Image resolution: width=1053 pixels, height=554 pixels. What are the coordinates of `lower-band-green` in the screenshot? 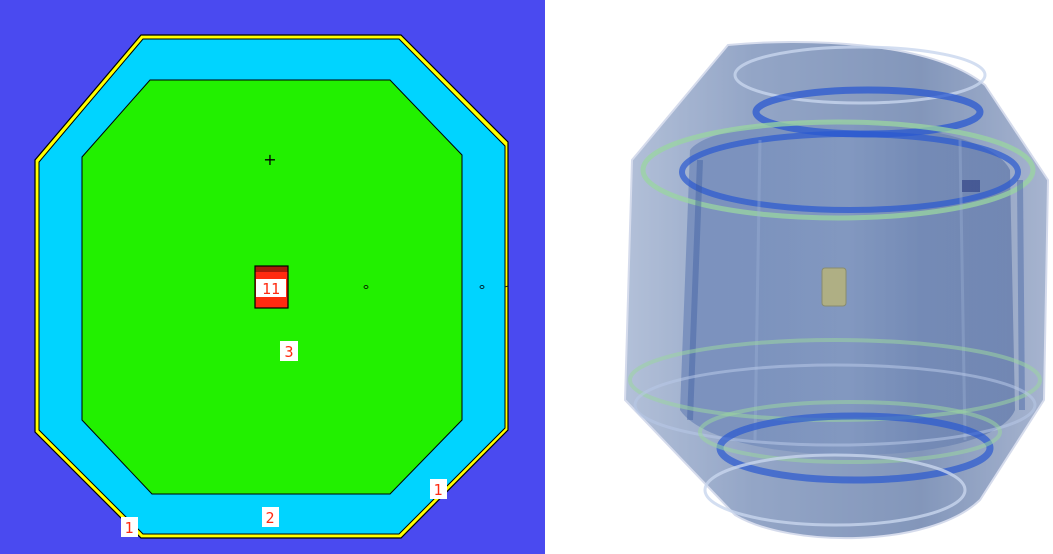 It's located at (835, 380).